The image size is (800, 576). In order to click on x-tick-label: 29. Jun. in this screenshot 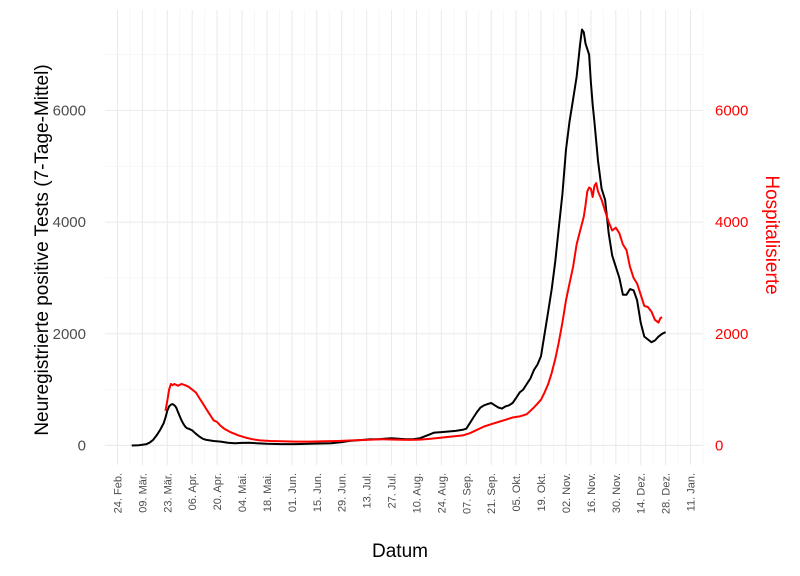, I will do `click(343, 492)`.